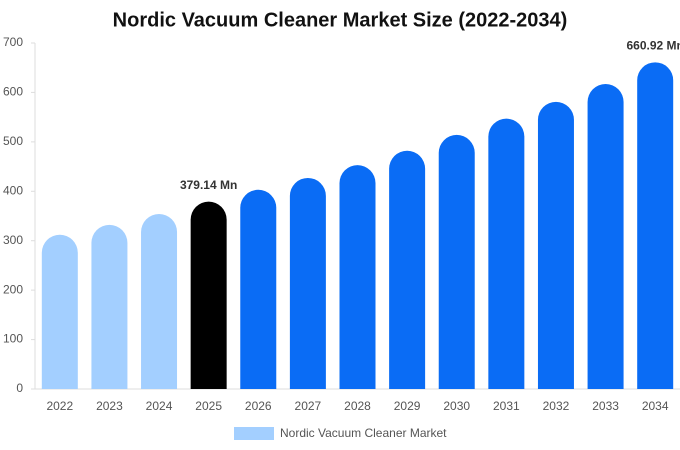 The image size is (680, 450). I want to click on x-tick-label: 2028, so click(357, 406).